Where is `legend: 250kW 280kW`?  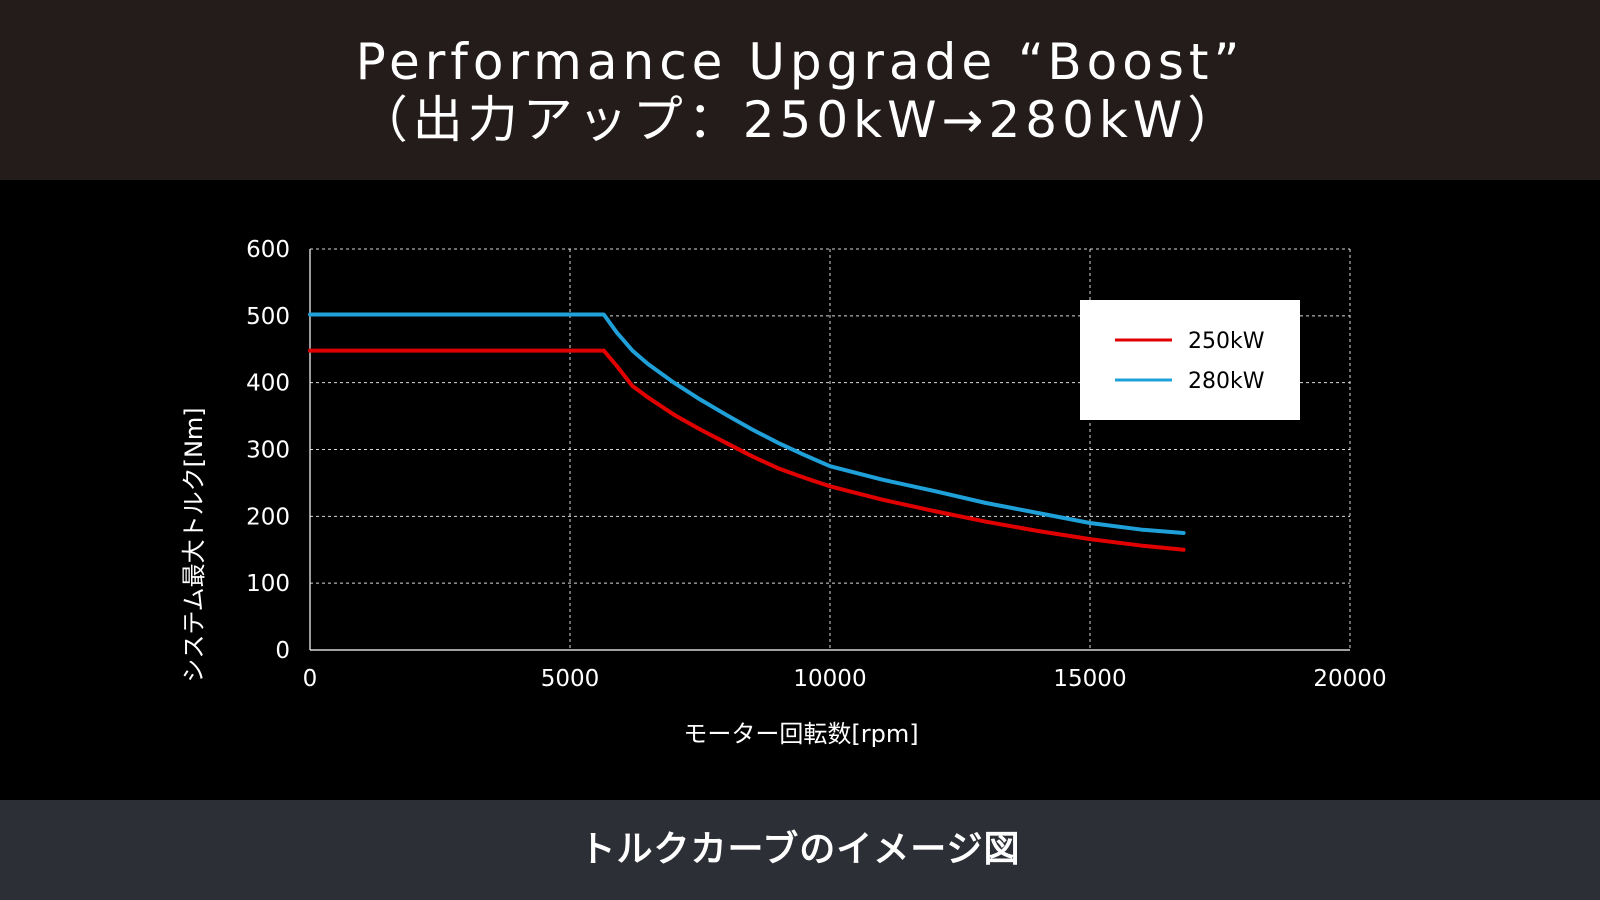 legend: 250kW 280kW is located at coordinates (1190, 360).